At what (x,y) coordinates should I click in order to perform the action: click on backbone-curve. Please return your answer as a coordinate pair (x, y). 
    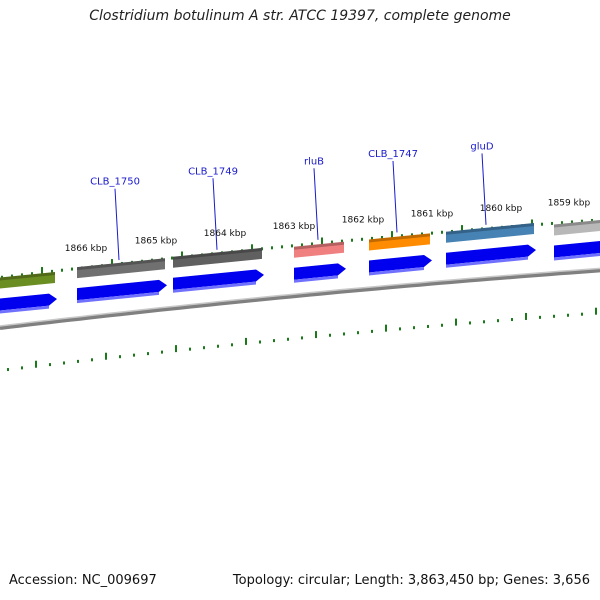
    Looking at the image, I should click on (300, 299).